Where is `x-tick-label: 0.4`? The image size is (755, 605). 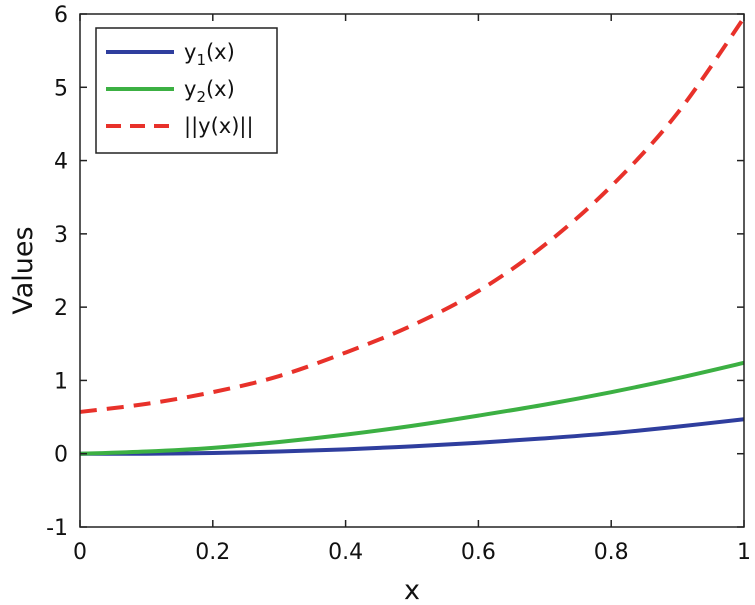
x-tick-label: 0.4 is located at coordinates (345, 552).